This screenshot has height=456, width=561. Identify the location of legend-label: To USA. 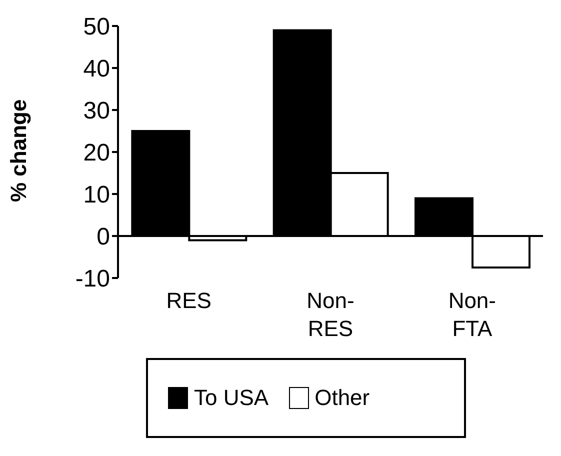
(231, 398).